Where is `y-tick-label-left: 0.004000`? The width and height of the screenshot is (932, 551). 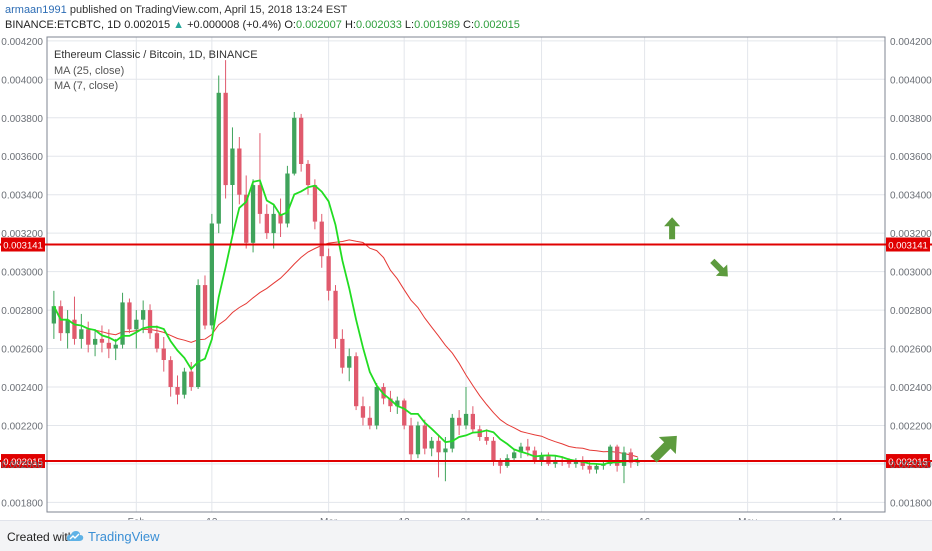 y-tick-label-left: 0.004000 is located at coordinates (22, 80).